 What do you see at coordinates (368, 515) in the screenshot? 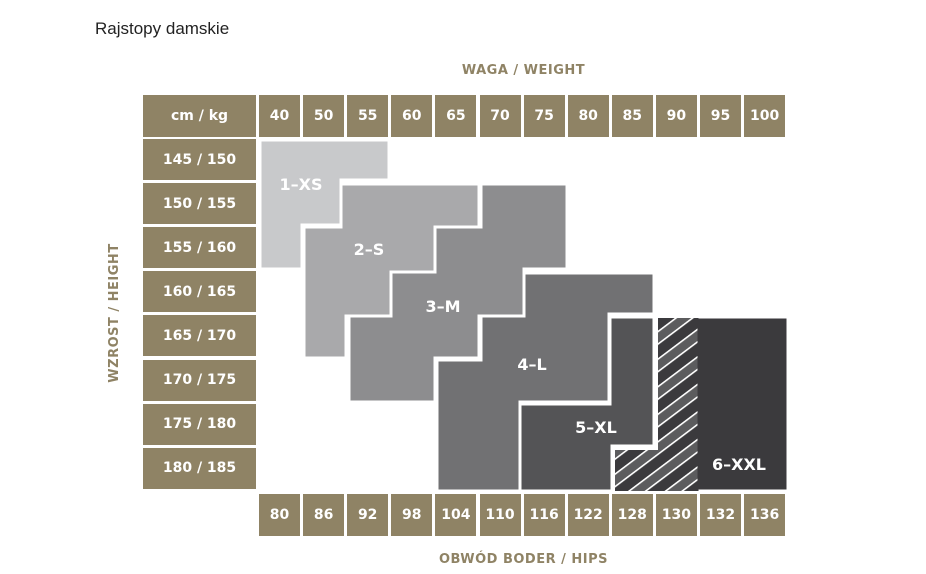
I see `hips-cell: 92` at bounding box center [368, 515].